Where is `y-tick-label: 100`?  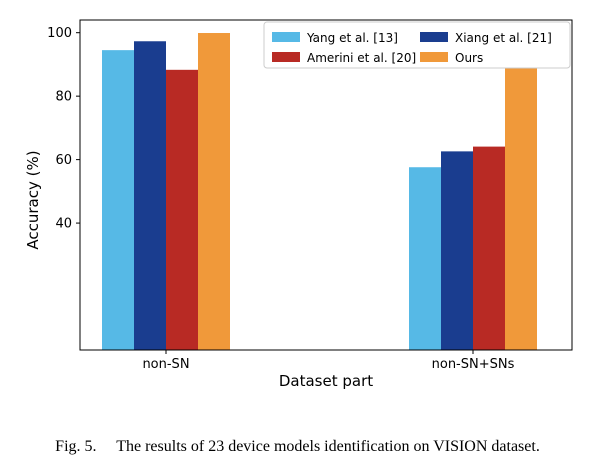
y-tick-label: 100 is located at coordinates (59, 33).